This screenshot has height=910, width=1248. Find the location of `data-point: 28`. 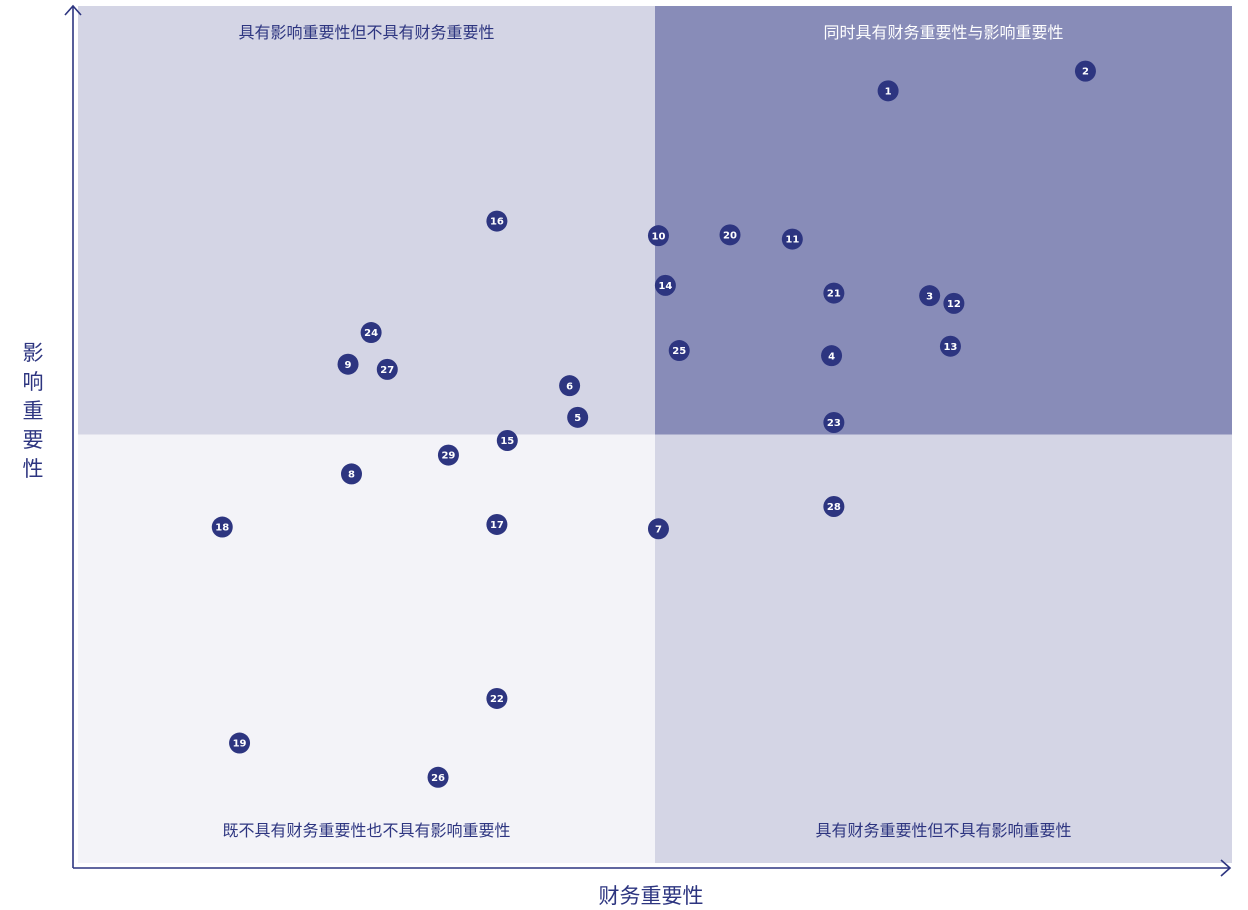

data-point: 28 is located at coordinates (833, 506).